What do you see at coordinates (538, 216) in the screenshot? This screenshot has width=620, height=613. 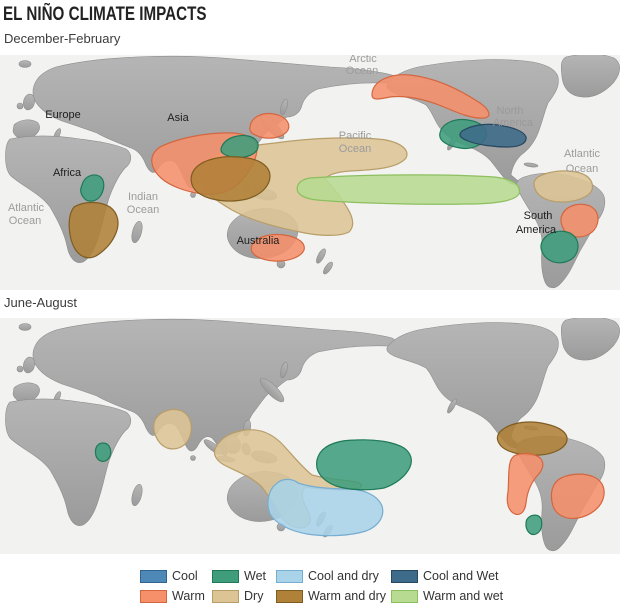 I see `label-south-america-1: South` at bounding box center [538, 216].